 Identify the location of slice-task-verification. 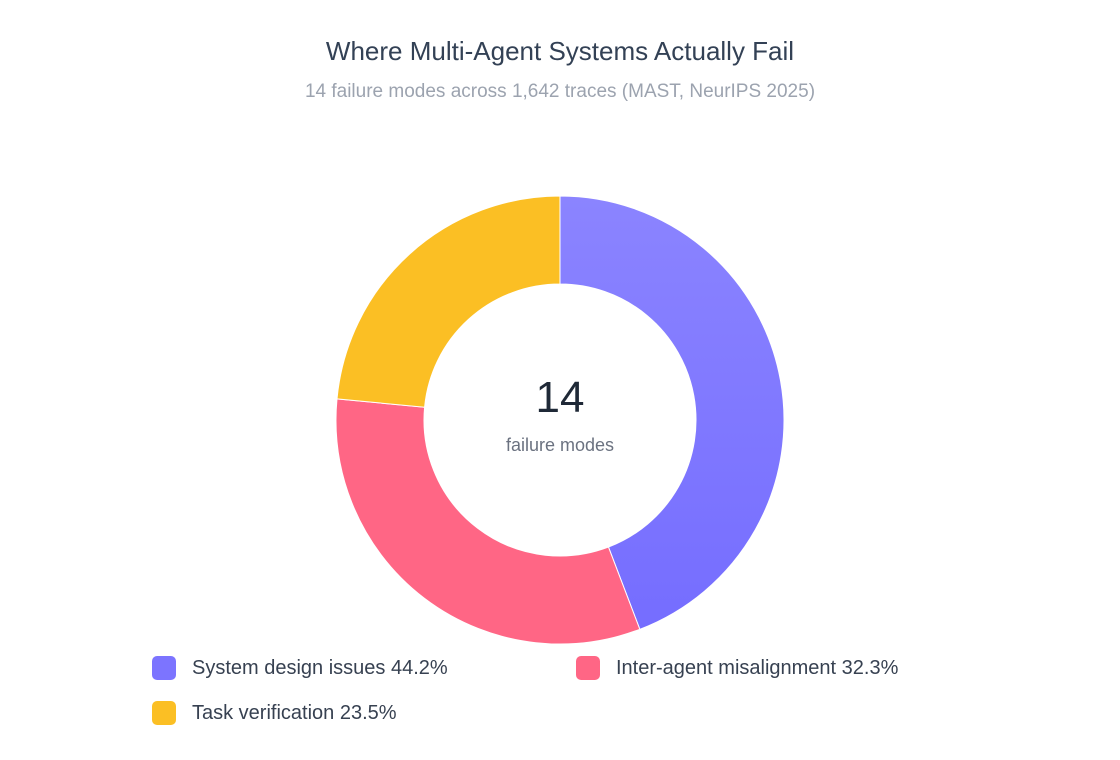
(448, 301).